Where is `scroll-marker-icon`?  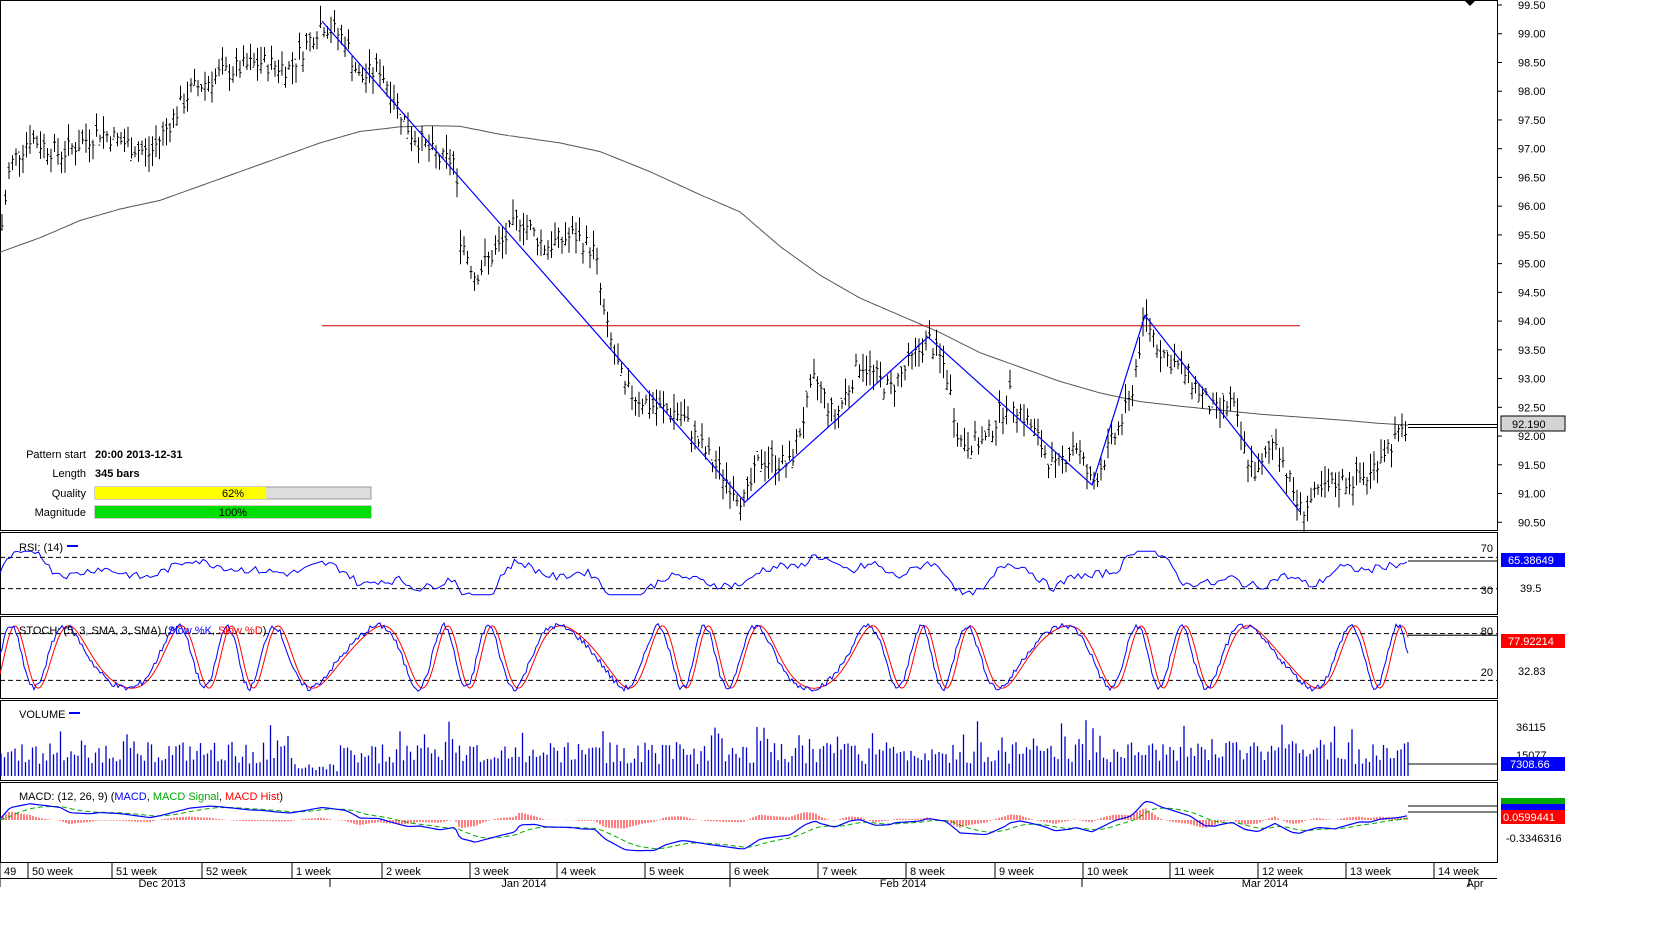
scroll-marker-icon is located at coordinates (1470, 3).